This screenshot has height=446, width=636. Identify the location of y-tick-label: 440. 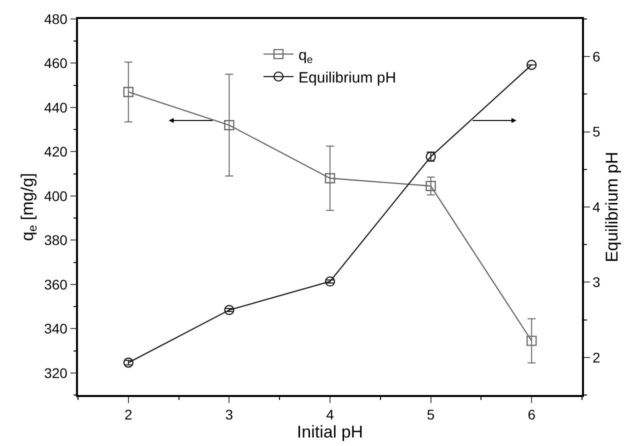
(56, 107).